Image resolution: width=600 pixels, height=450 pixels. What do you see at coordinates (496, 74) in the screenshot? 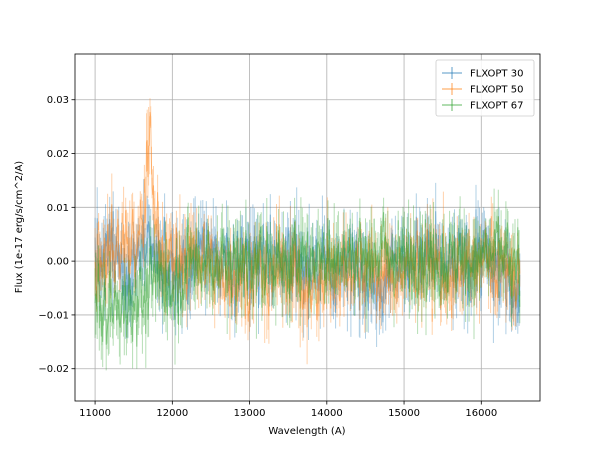
I see `legend-label: FLXOPT 30` at bounding box center [496, 74].